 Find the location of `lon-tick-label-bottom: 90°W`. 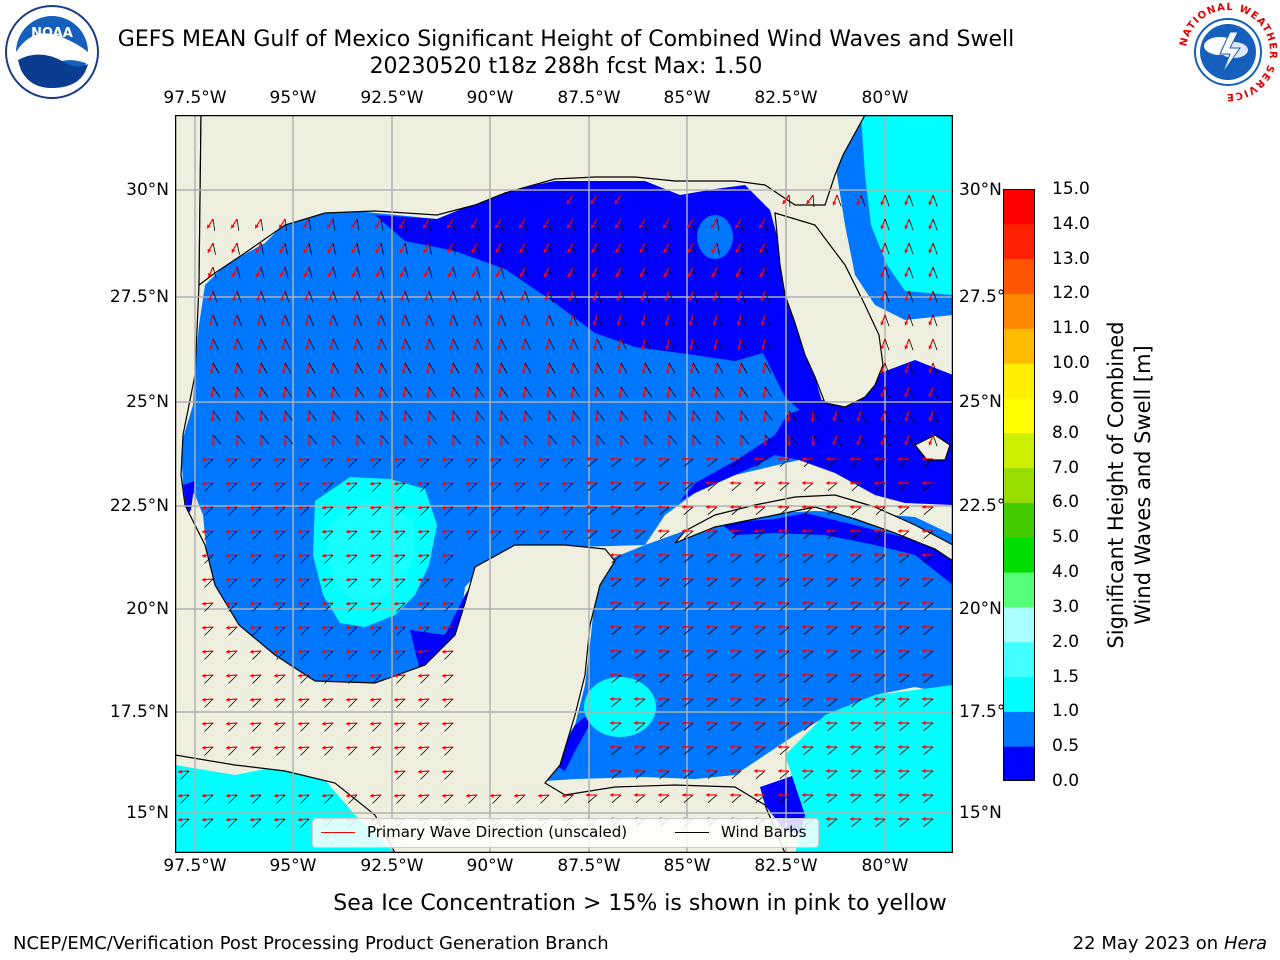

lon-tick-label-bottom: 90°W is located at coordinates (490, 866).